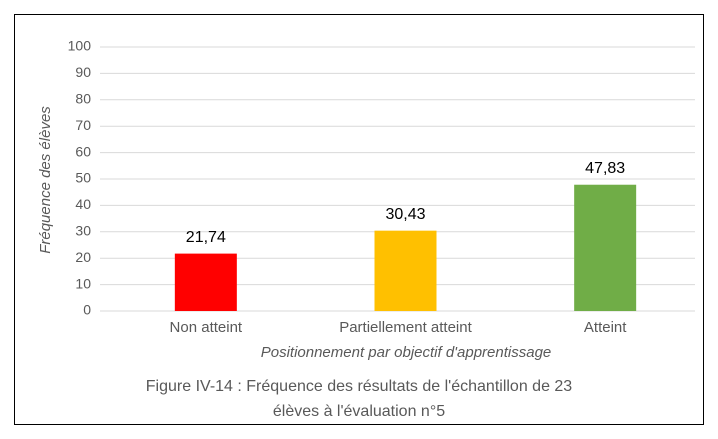  What do you see at coordinates (83, 257) in the screenshot?
I see `y-tick-label: 20` at bounding box center [83, 257].